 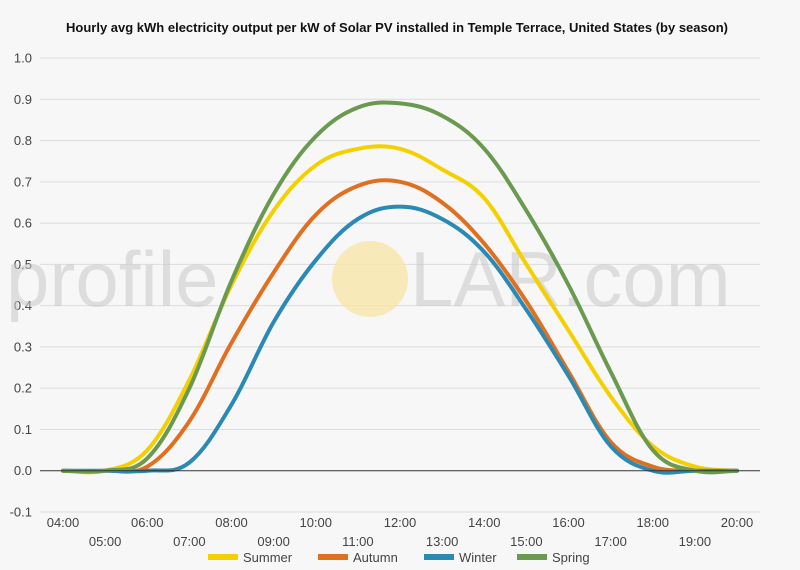 What do you see at coordinates (189, 541) in the screenshot?
I see `x-tick-label: 07:00` at bounding box center [189, 541].